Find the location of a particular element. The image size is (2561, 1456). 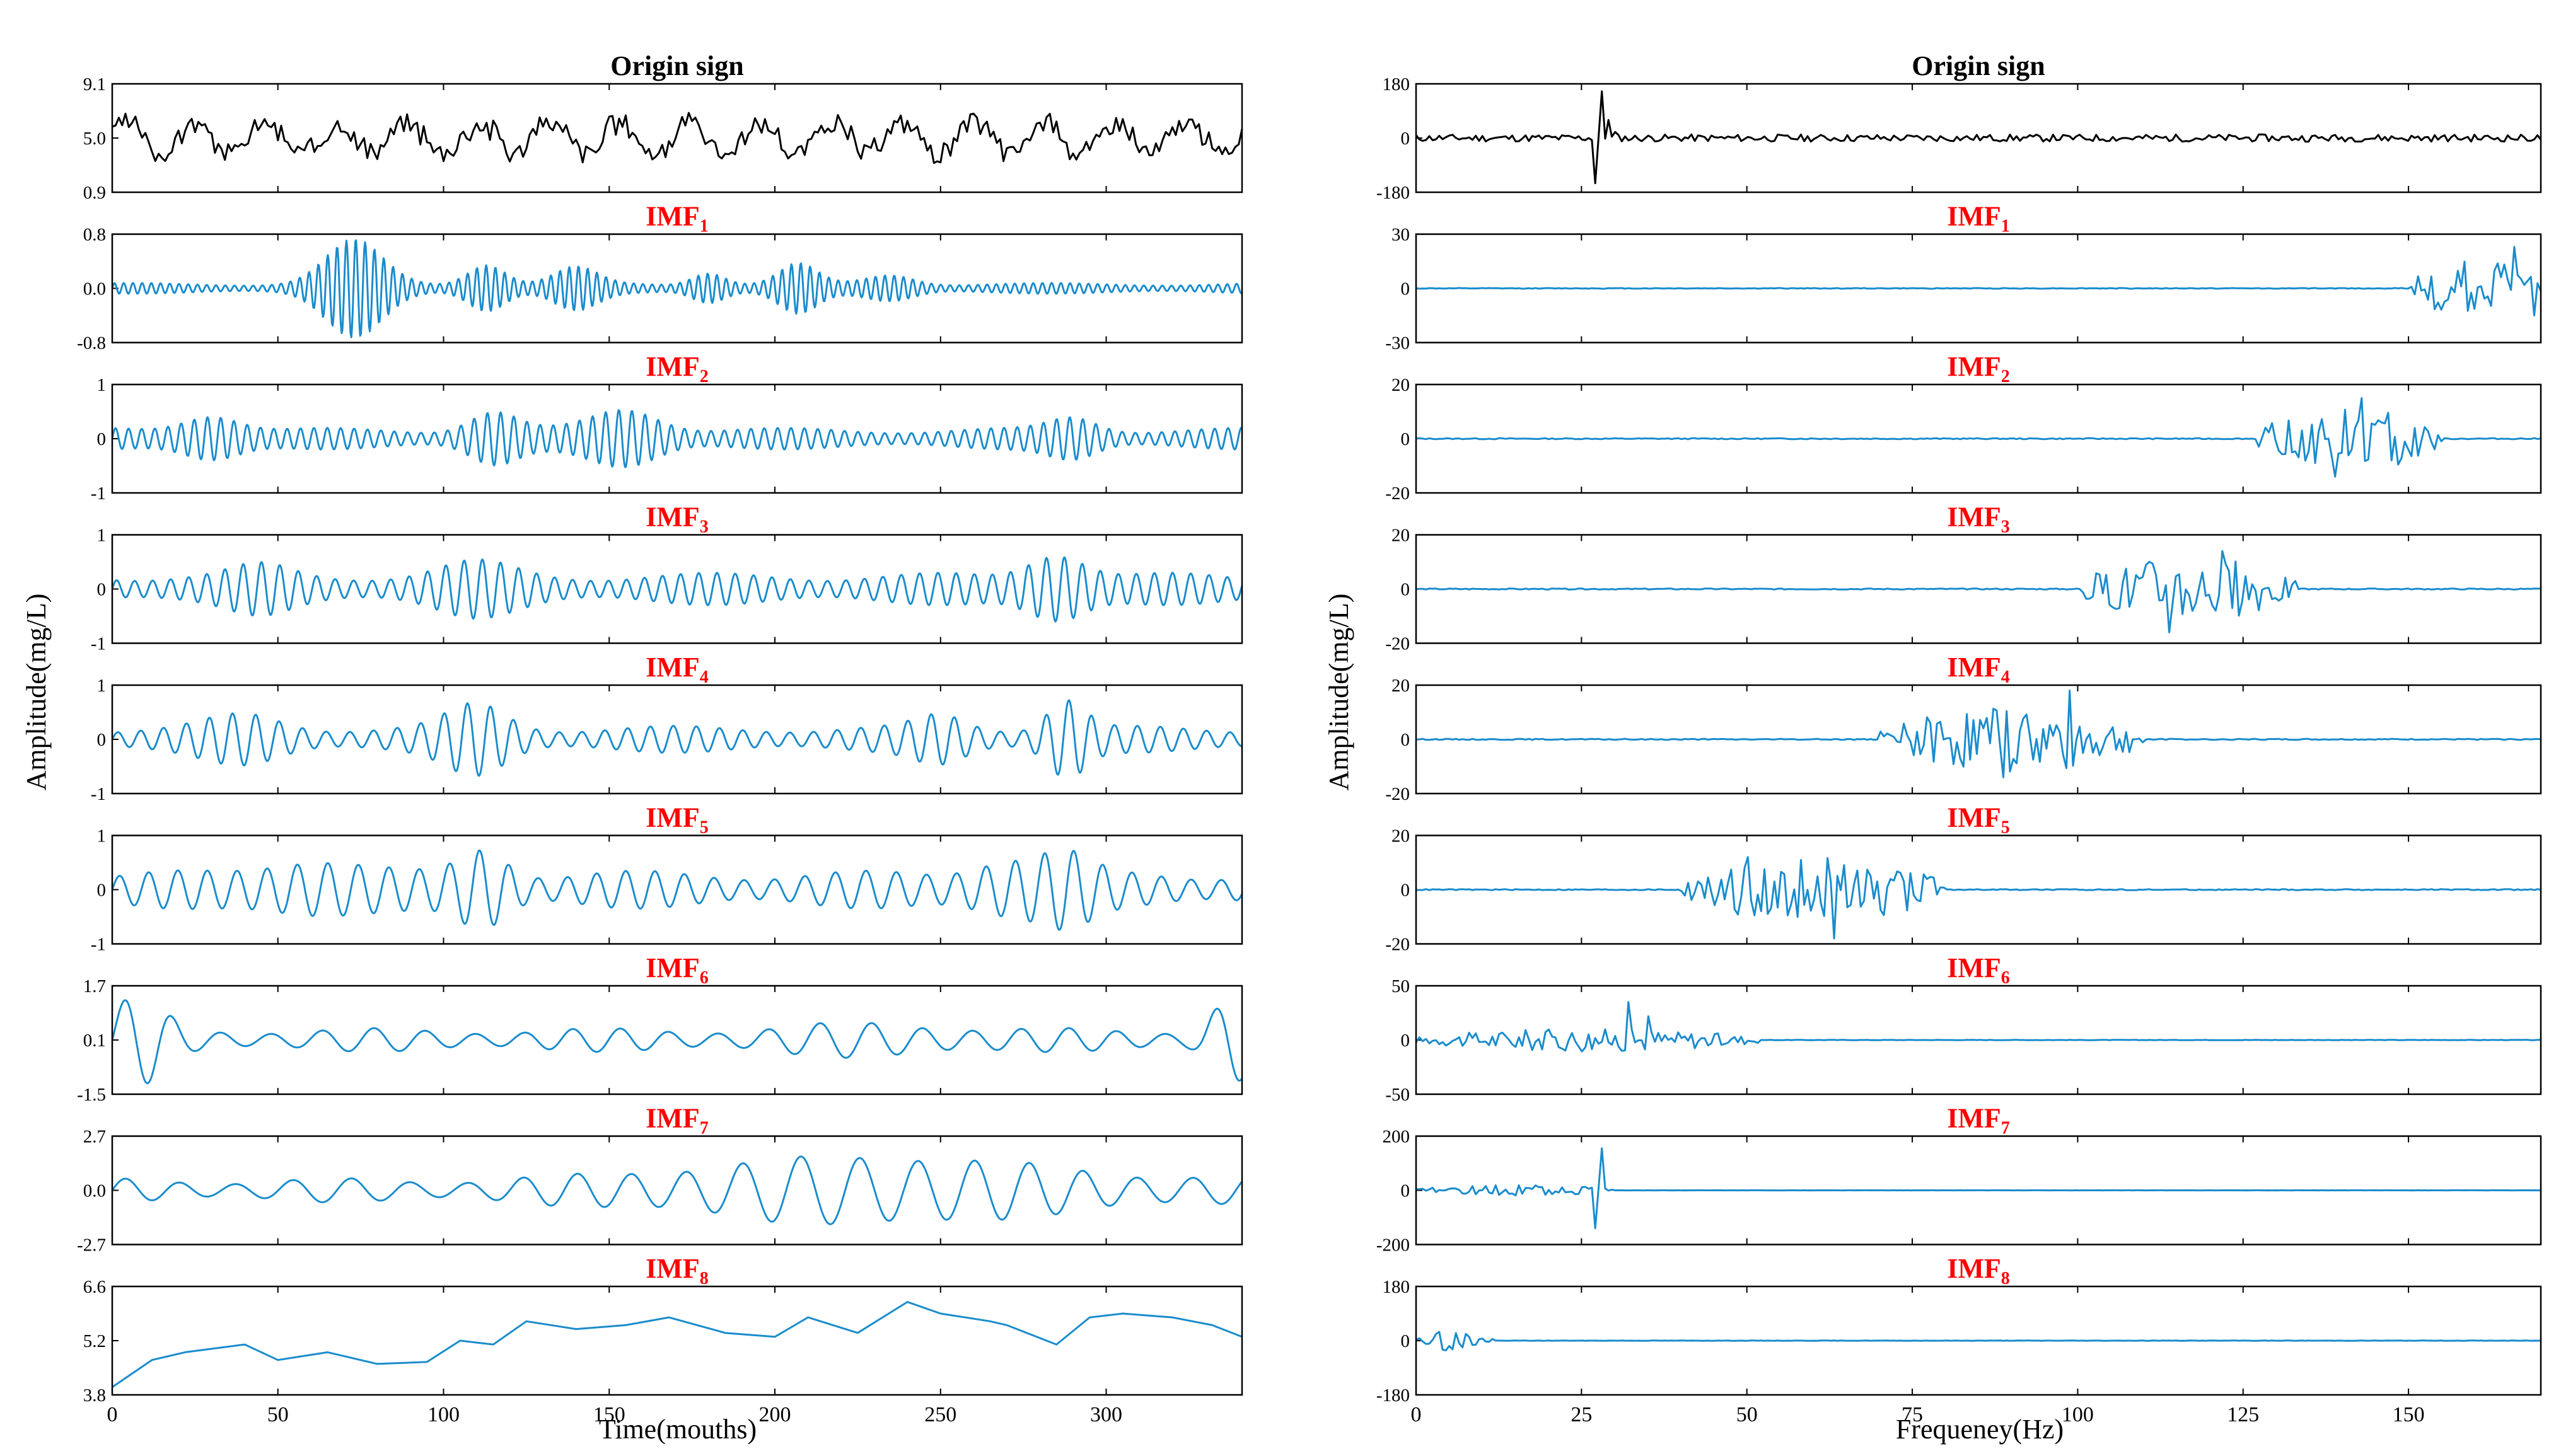

frequency-subplot-imf3: IMF3 20 0 -20 is located at coordinates (1963, 578).